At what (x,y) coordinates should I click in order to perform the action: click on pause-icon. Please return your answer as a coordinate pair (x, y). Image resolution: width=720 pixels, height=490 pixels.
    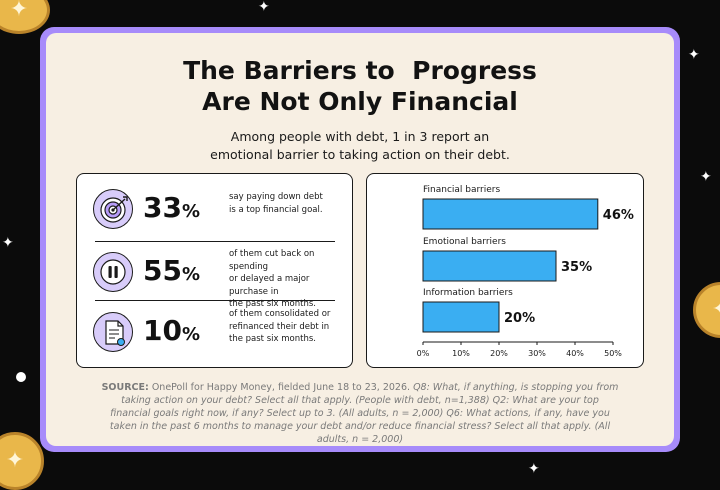
    Looking at the image, I should click on (113, 272).